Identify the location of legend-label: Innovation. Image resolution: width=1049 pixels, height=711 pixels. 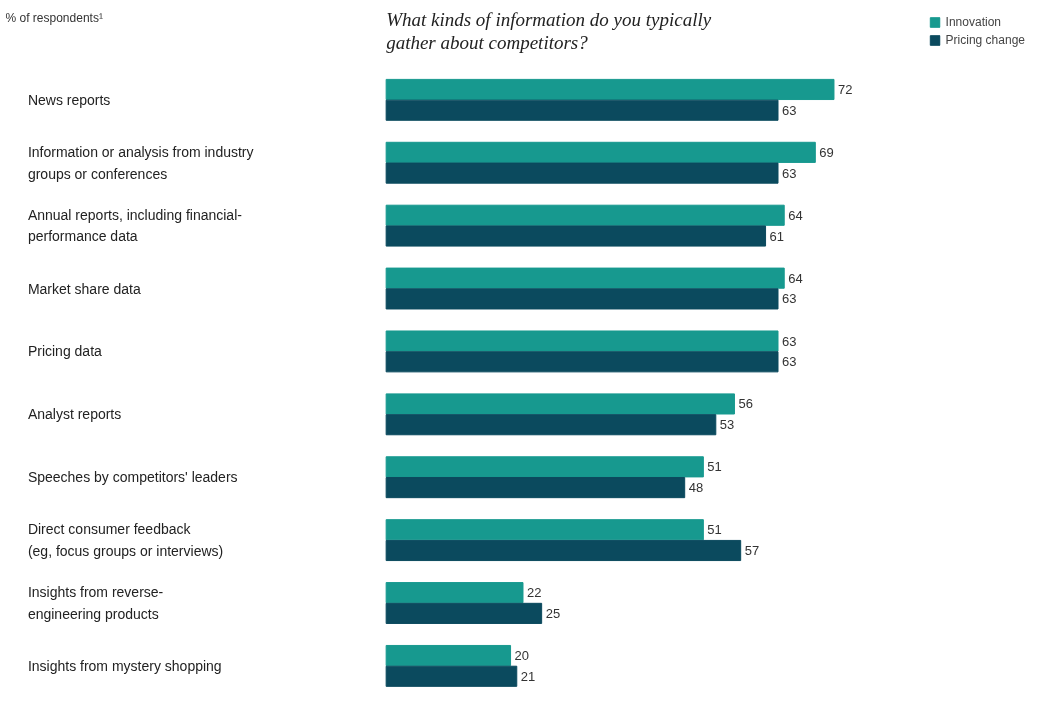
(973, 22).